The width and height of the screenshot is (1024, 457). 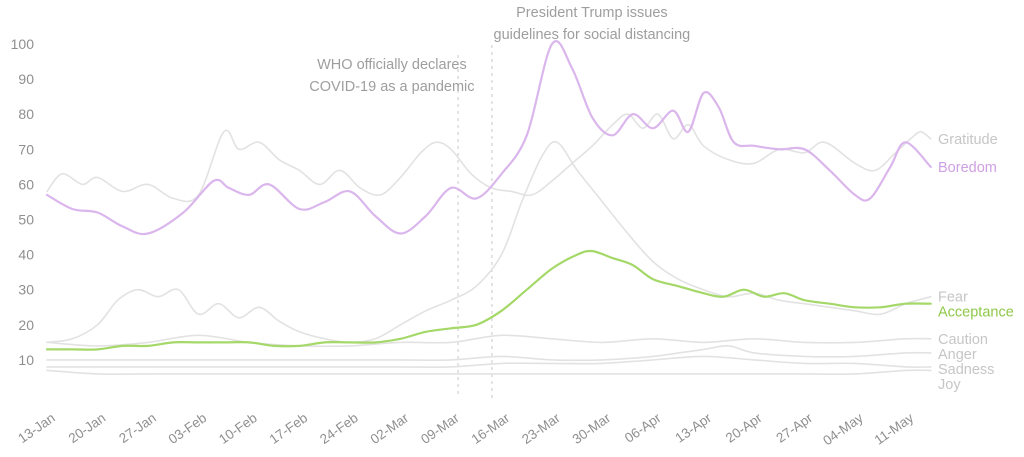 What do you see at coordinates (390, 428) in the screenshot?
I see `x-tick-label: 02-Mar` at bounding box center [390, 428].